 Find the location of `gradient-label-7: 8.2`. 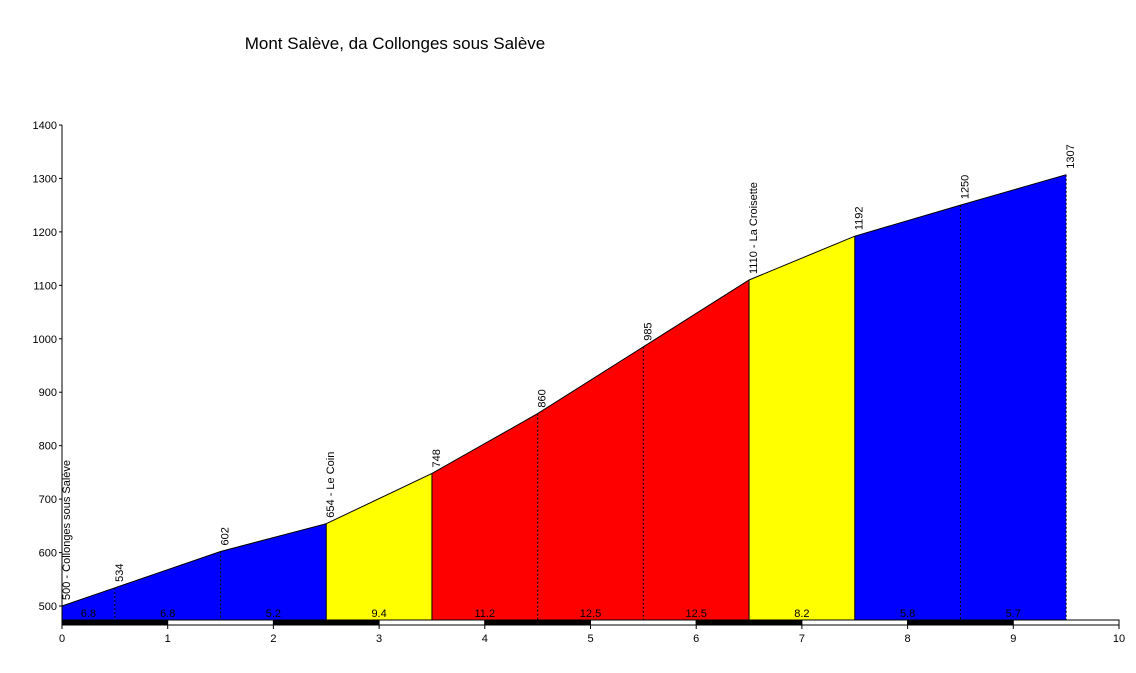

gradient-label-7: 8.2 is located at coordinates (801, 614).